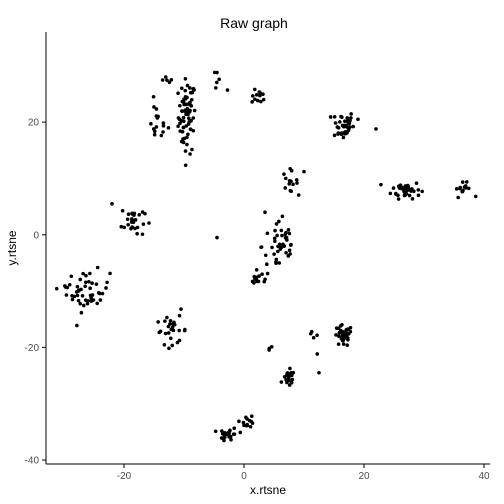 The width and height of the screenshot is (504, 504). Describe the element at coordinates (268, 490) in the screenshot. I see `x-axis-title: x.rtsne` at that location.